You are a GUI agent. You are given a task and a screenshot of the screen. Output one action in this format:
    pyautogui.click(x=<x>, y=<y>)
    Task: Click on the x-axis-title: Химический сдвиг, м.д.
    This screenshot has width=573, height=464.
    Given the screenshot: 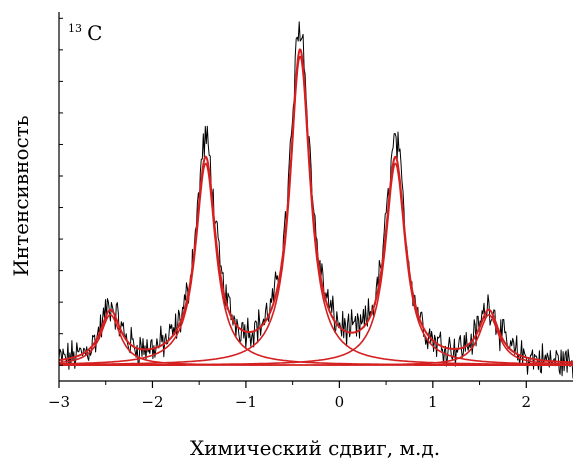 What is the action you would take?
    pyautogui.click(x=315, y=448)
    